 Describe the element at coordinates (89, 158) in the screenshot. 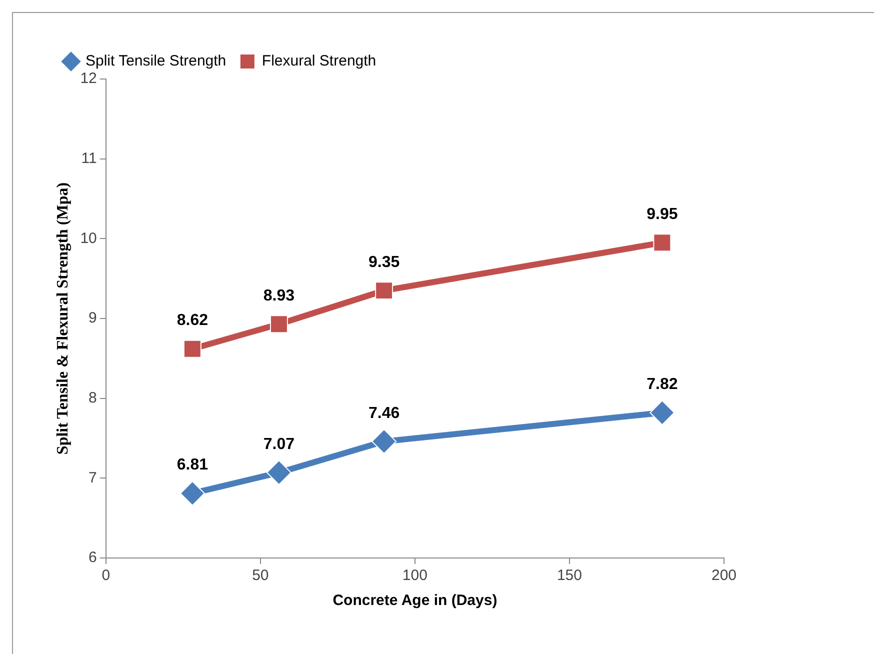

I see `y-tick-label: 11` at that location.